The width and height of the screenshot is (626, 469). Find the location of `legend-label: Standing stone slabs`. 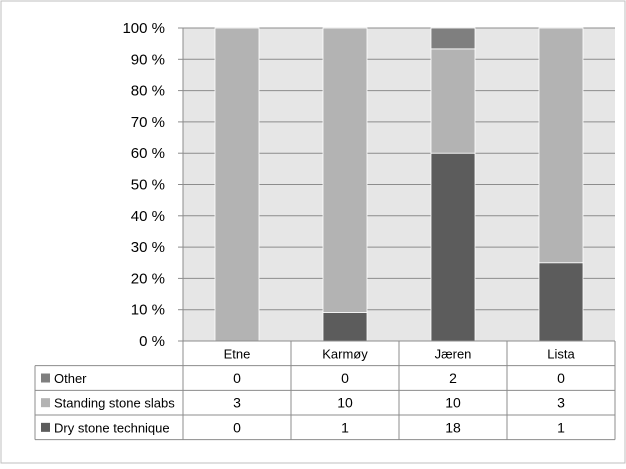

legend-label: Standing stone slabs is located at coordinates (114, 403).